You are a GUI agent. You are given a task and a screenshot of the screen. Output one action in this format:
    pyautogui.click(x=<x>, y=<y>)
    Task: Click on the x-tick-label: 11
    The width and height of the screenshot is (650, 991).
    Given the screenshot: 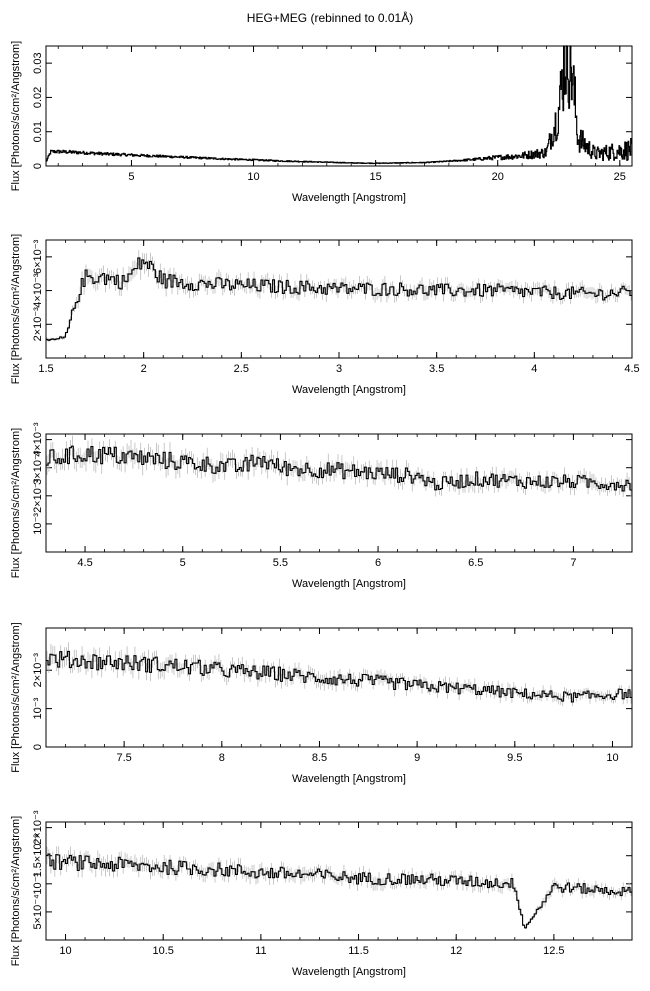 What is the action you would take?
    pyautogui.click(x=260, y=951)
    